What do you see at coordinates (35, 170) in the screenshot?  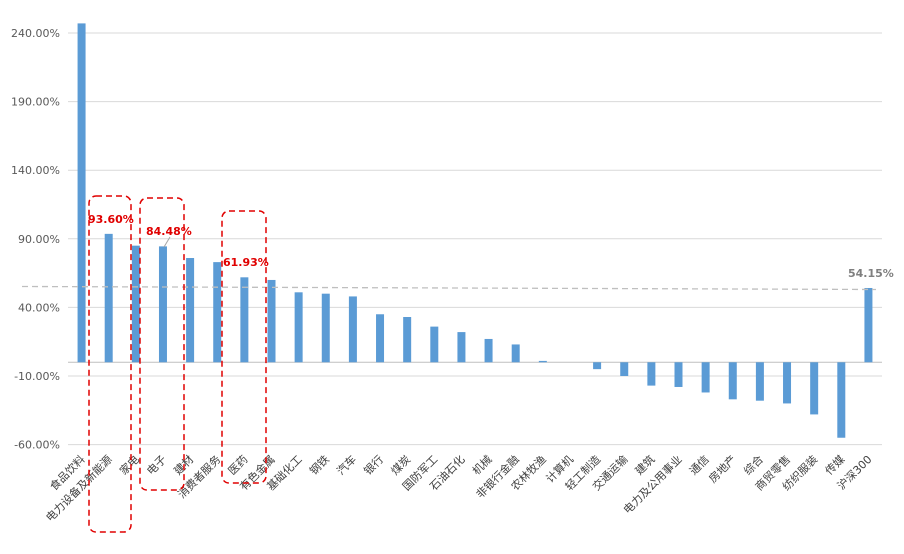 I see `y-tick-label: 140.00%` at bounding box center [35, 170].